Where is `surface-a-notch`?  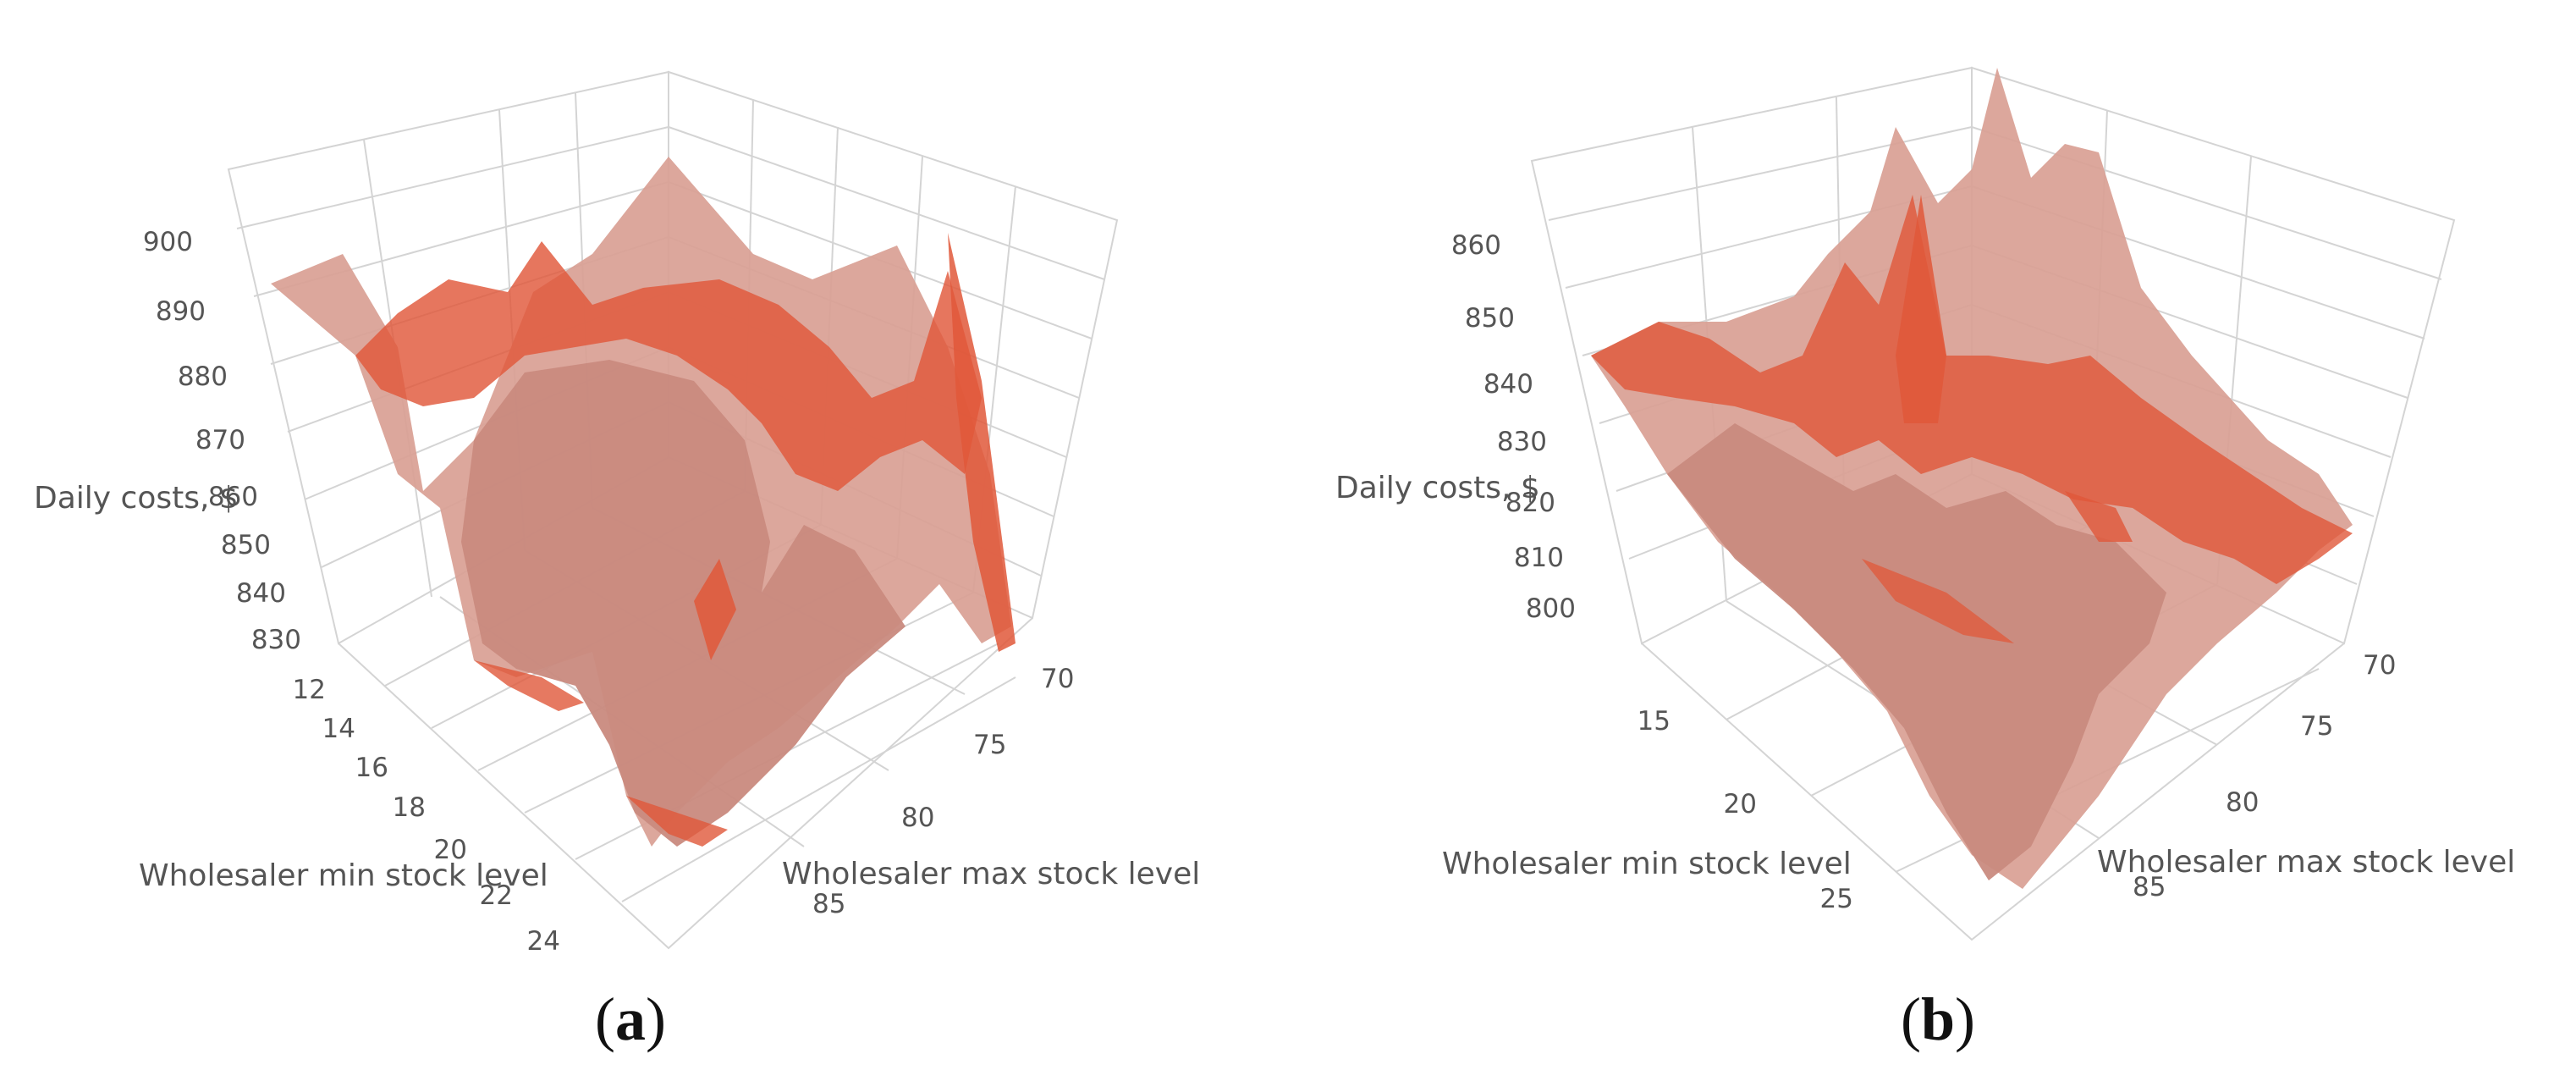
surface-a-notch is located at coordinates (715, 610).